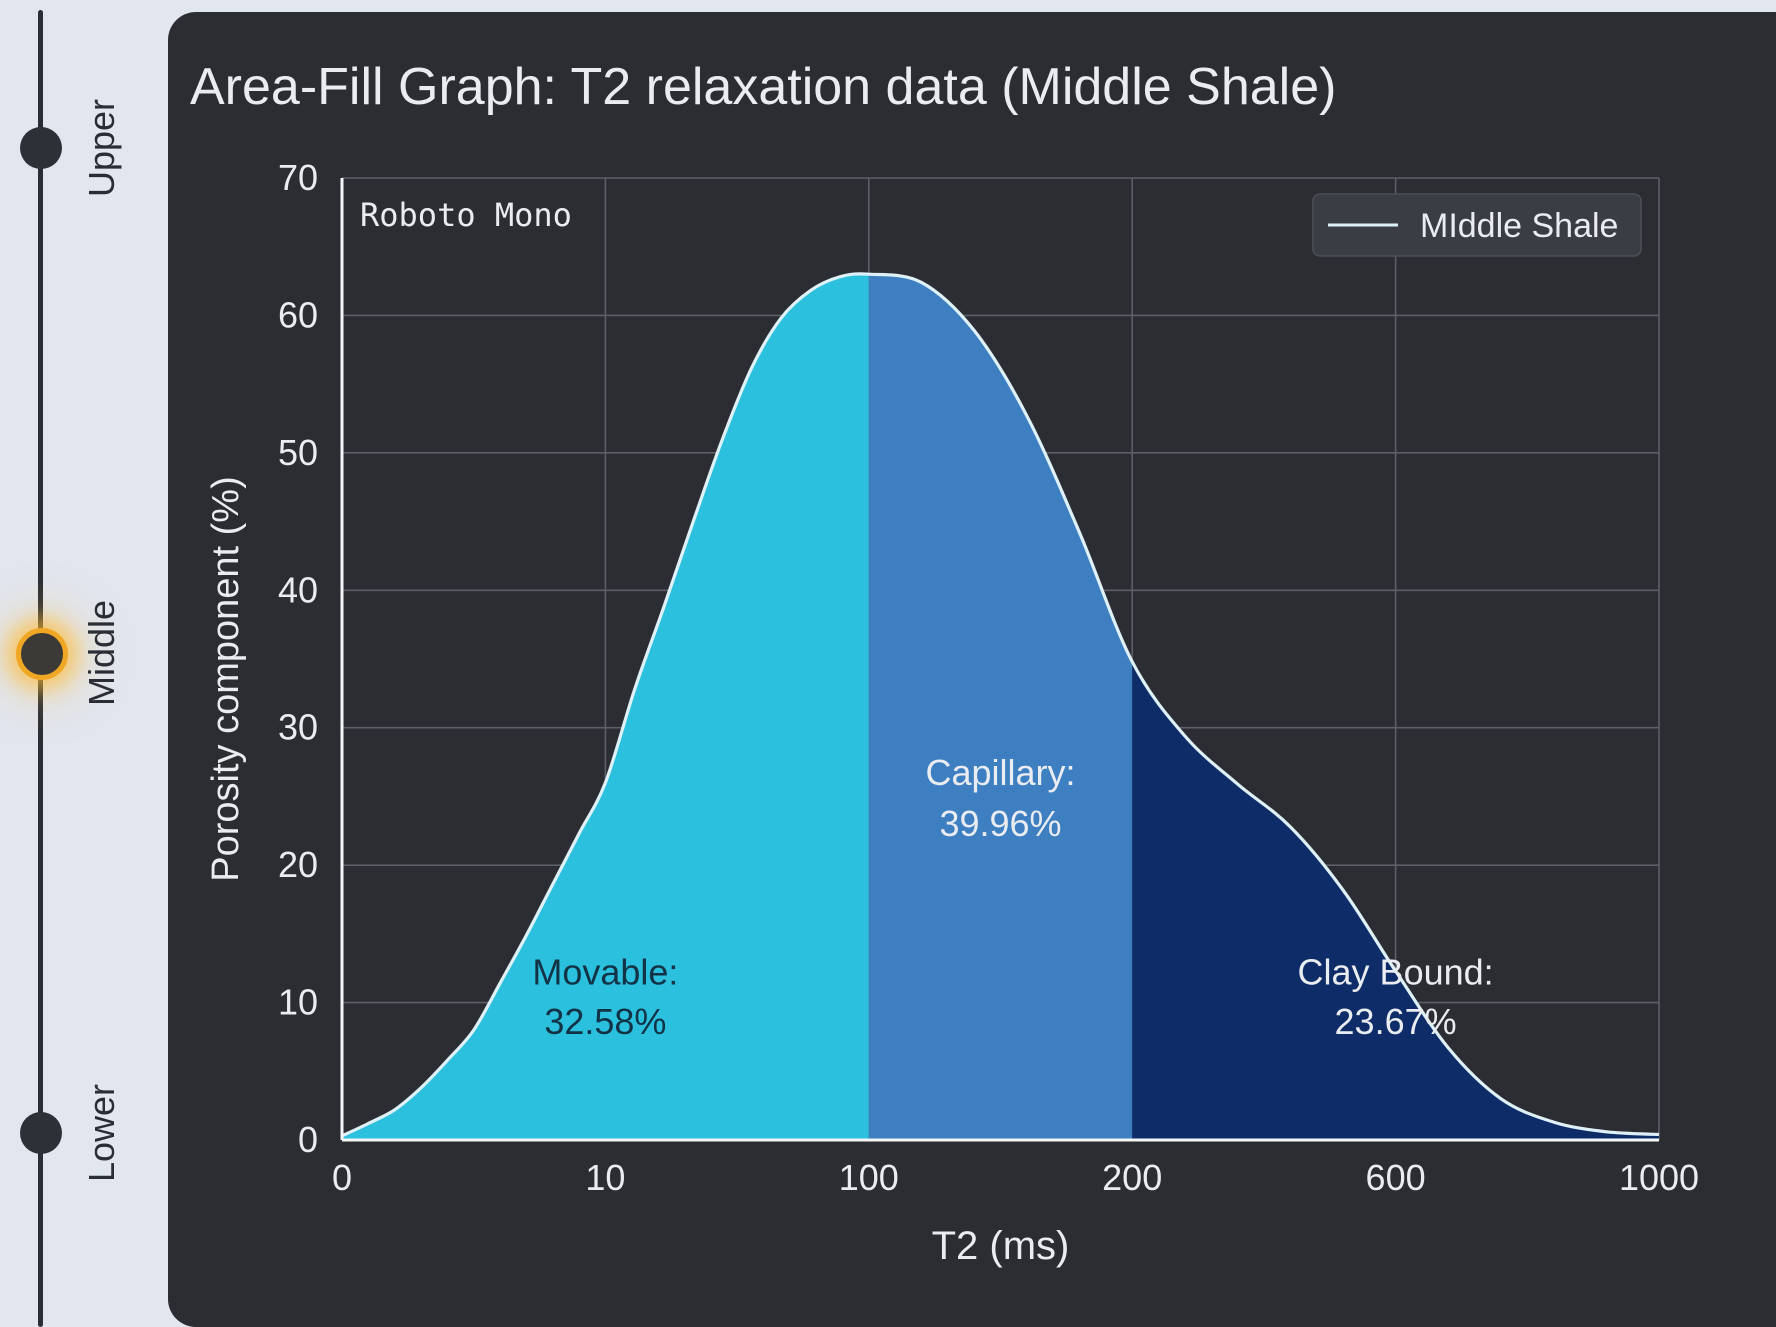 This screenshot has width=1776, height=1327. What do you see at coordinates (101, 148) in the screenshot?
I see `rail-label-upper: Upper` at bounding box center [101, 148].